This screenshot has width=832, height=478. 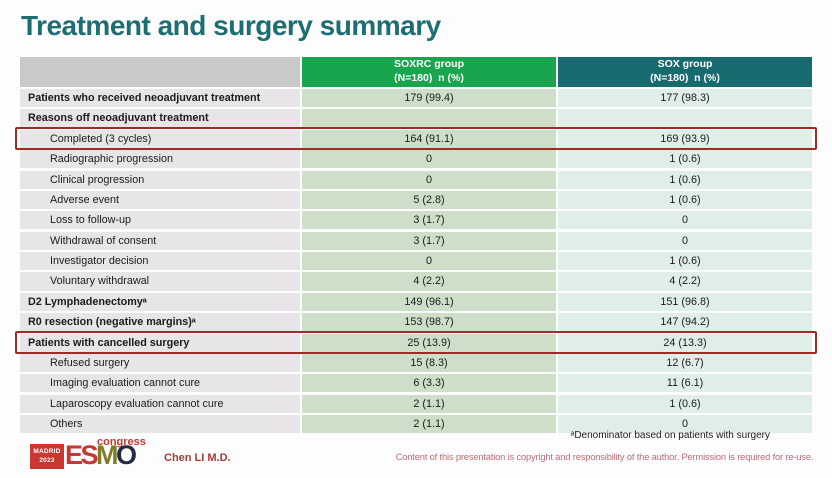 I want to click on soxrc-value-cell: 164 (91.1), so click(x=429, y=138).